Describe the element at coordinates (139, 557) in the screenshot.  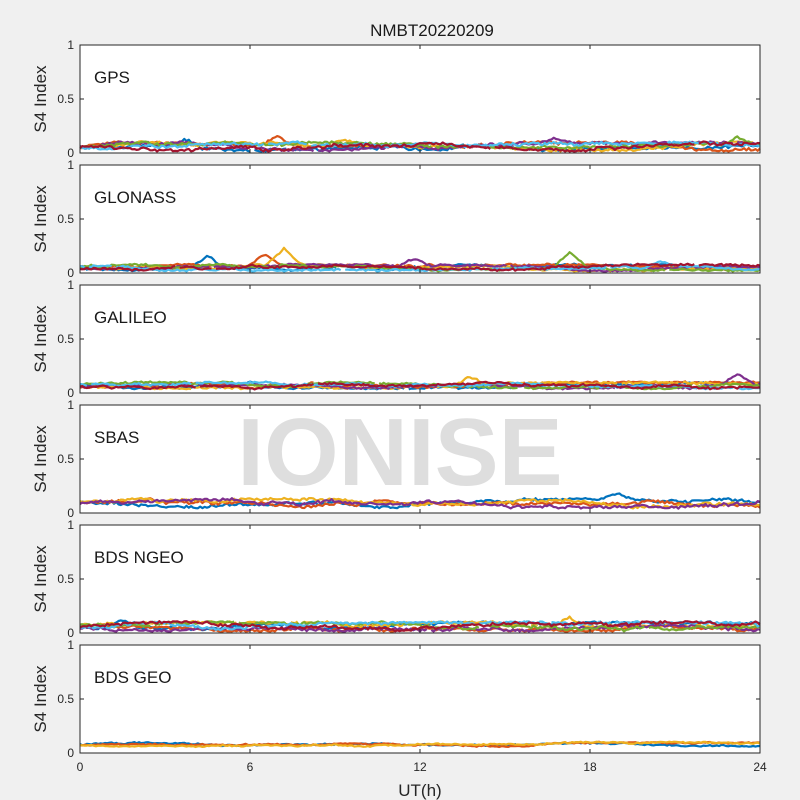
I see `constellation-label: BDS NGEO` at that location.